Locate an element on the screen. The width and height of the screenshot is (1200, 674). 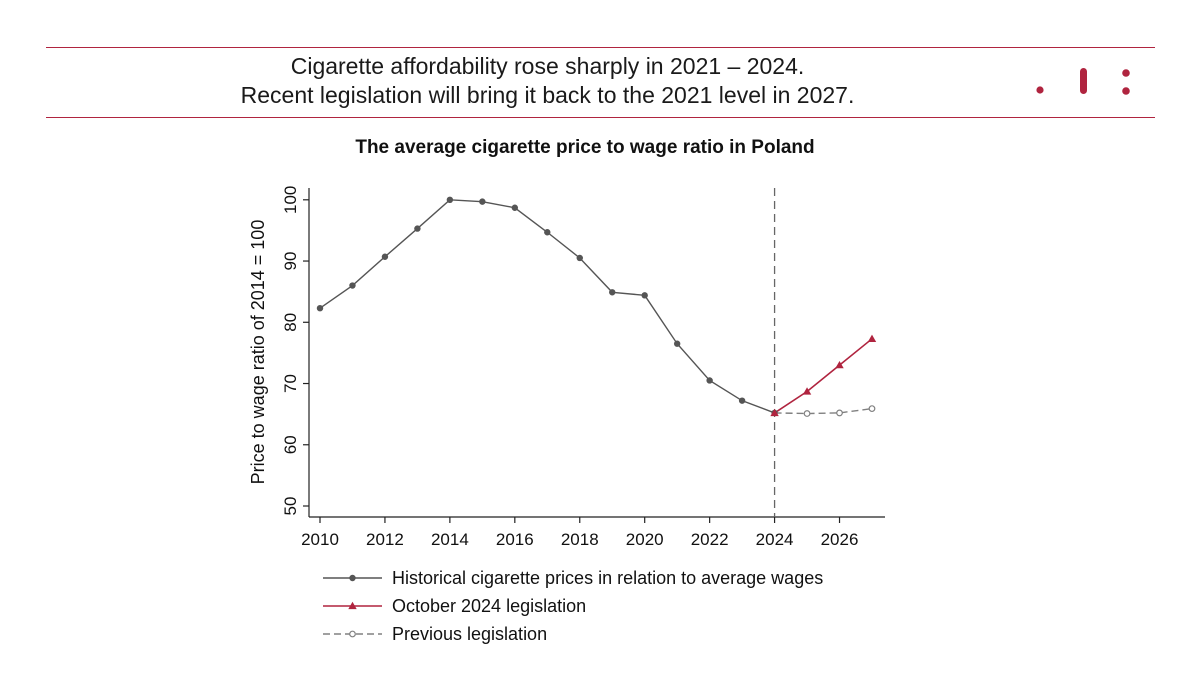
legend-october-2024-marker is located at coordinates (352, 605).